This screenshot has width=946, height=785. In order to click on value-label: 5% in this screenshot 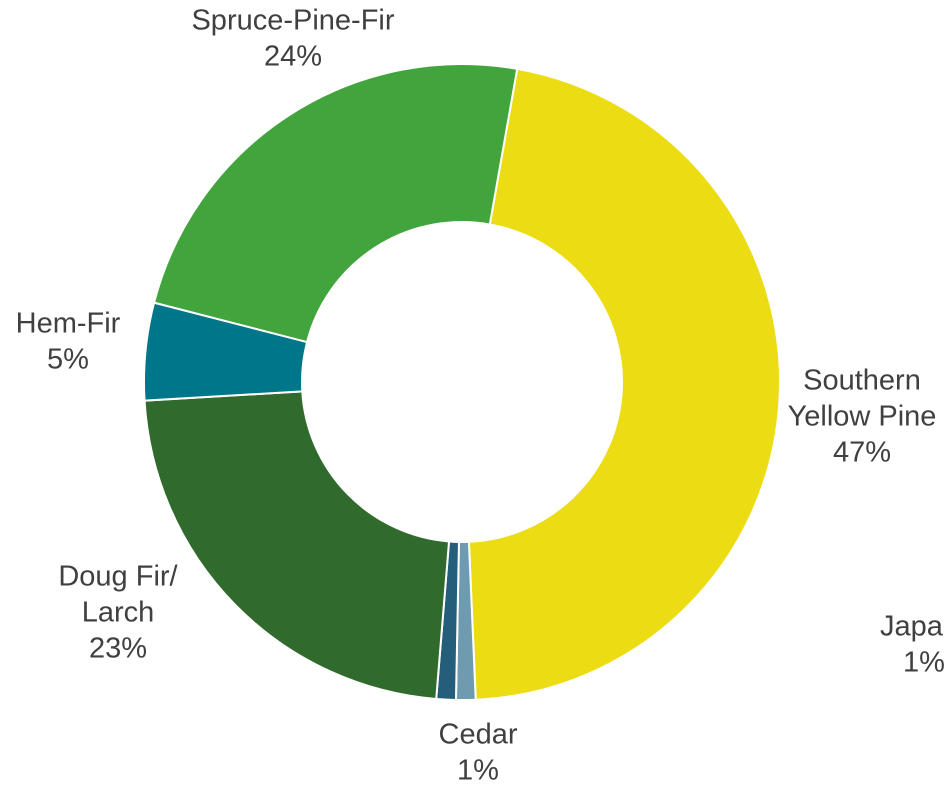, I will do `click(68, 360)`.